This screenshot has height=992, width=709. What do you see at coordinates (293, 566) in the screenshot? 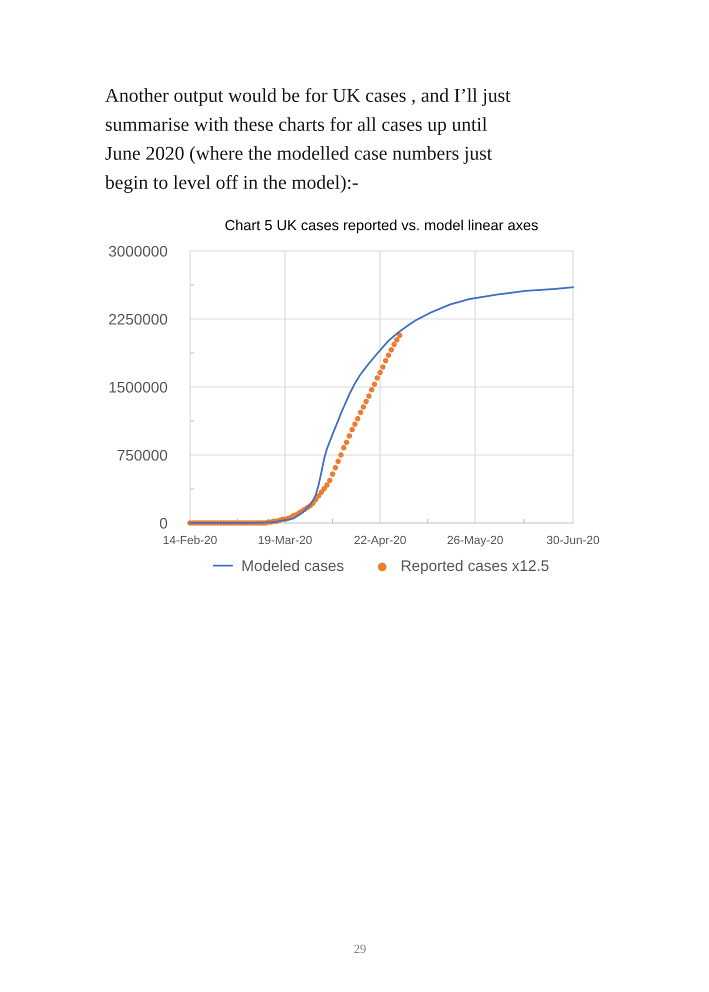
I see `legend-label: Modeled cases` at bounding box center [293, 566].